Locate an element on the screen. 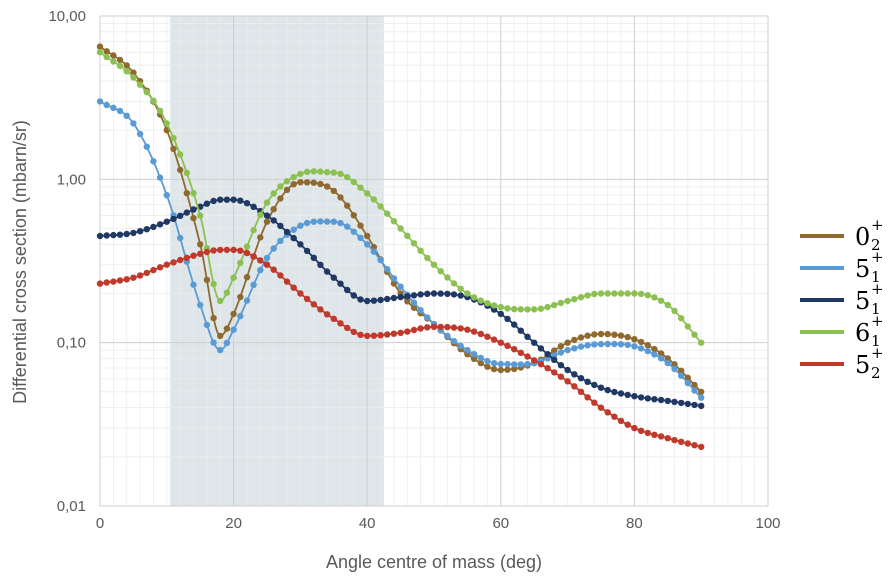 This screenshot has width=889, height=576. legend: 0 +25 +15 +16 +15 +2 is located at coordinates (842, 299).